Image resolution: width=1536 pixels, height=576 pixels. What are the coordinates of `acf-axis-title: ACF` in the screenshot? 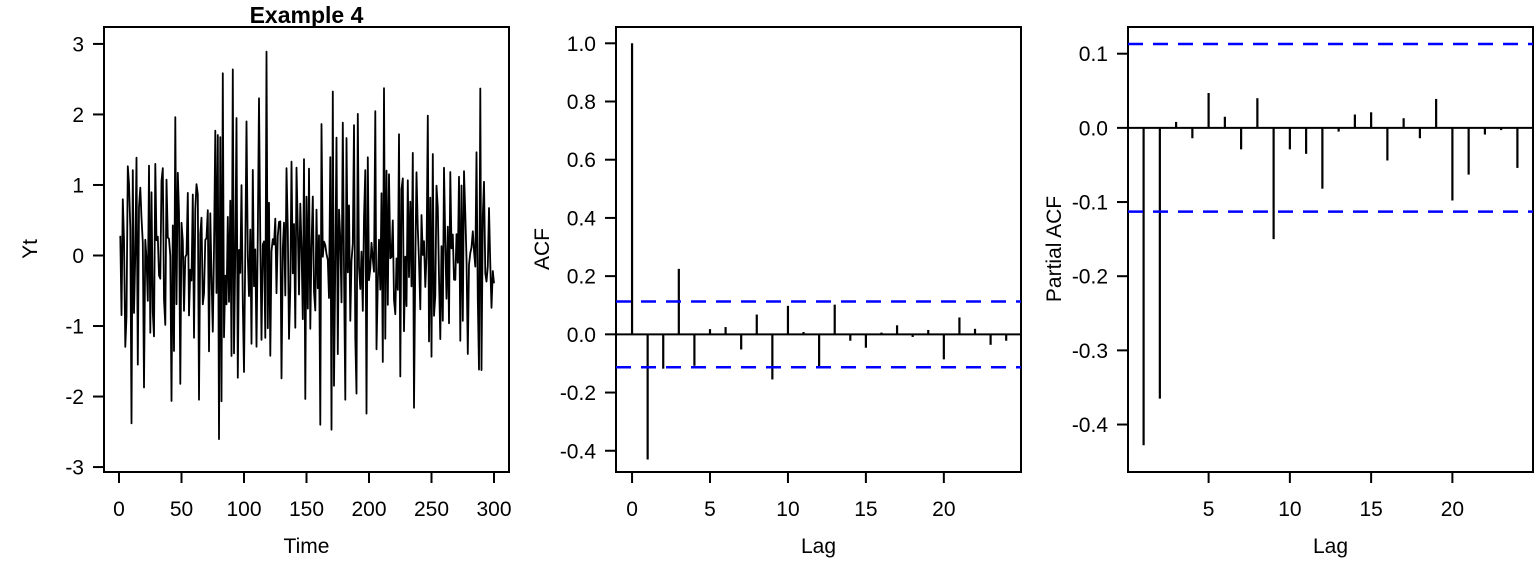 It's located at (542, 249).